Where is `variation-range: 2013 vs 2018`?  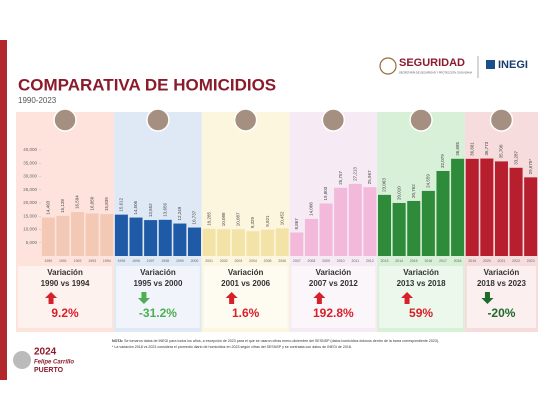
variation-range: 2013 vs 2018 is located at coordinates (421, 283).